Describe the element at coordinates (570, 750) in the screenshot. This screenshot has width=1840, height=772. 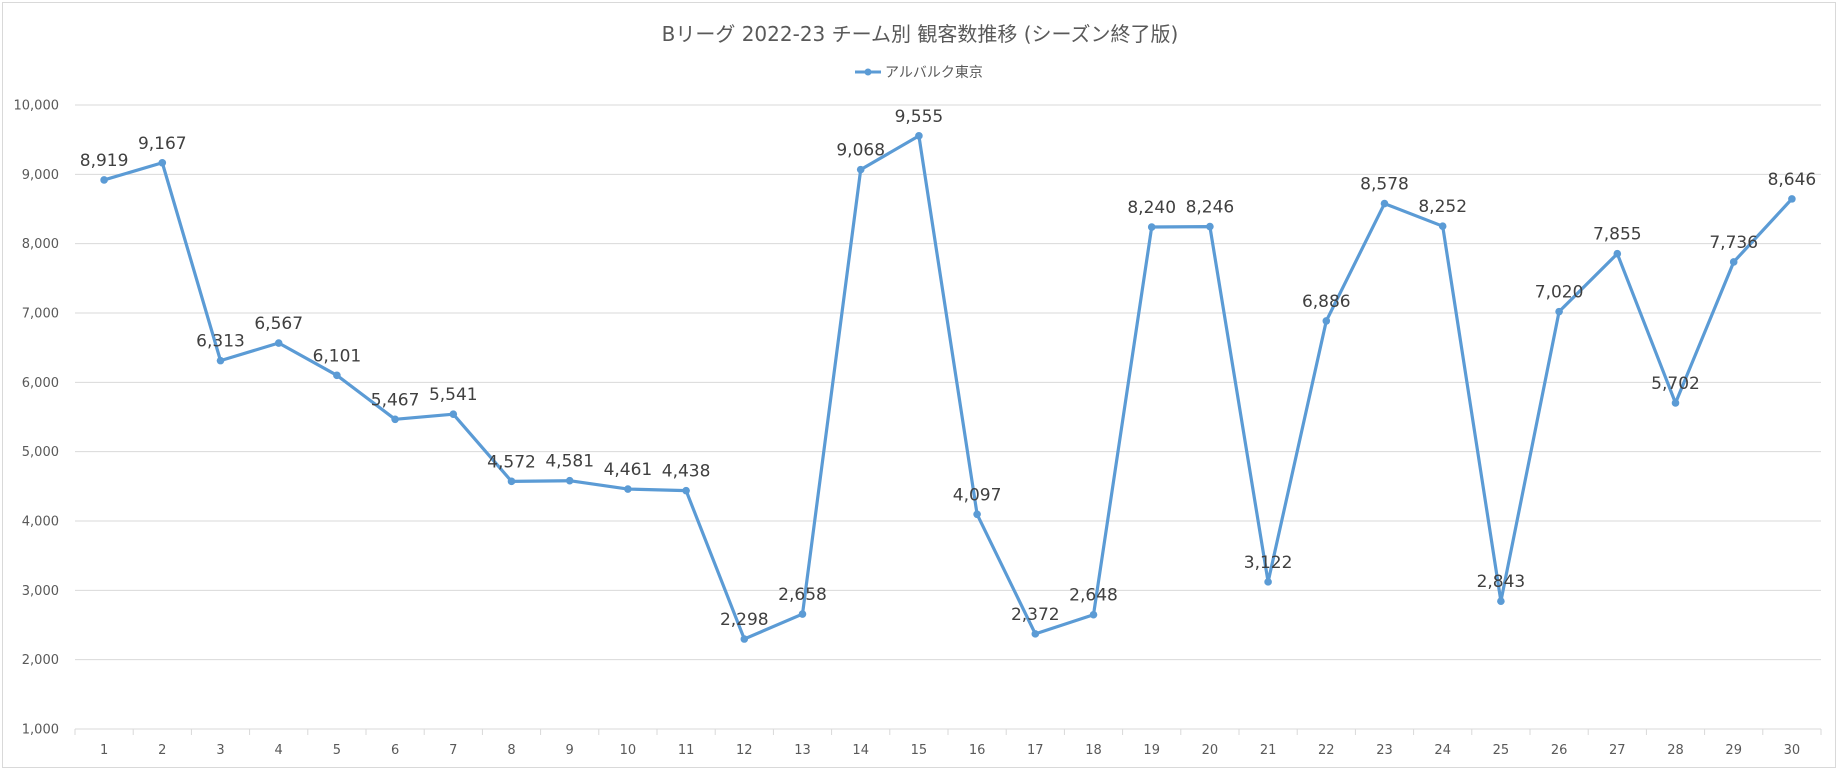
I see `x-tick-label: 9` at that location.